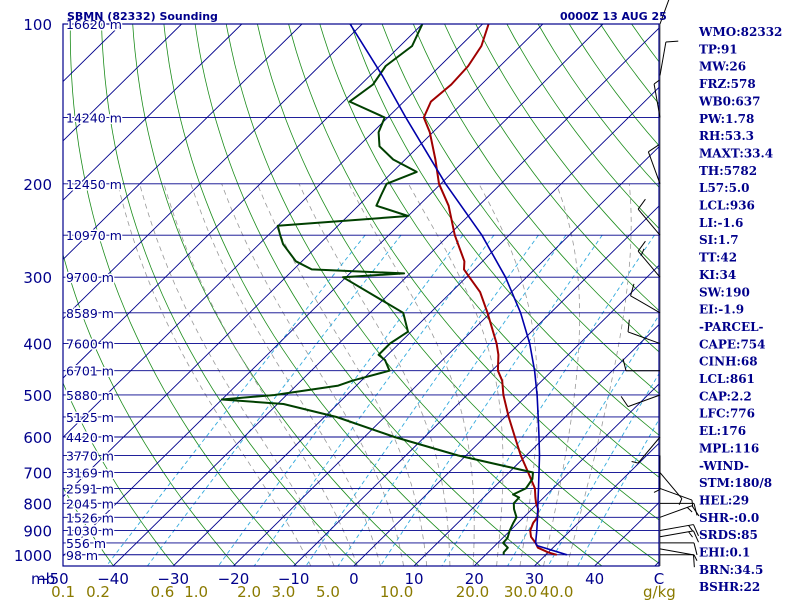  What do you see at coordinates (556, 591) in the screenshot?
I see `mixing-ratio-tick-label: 40.0` at bounding box center [556, 591].